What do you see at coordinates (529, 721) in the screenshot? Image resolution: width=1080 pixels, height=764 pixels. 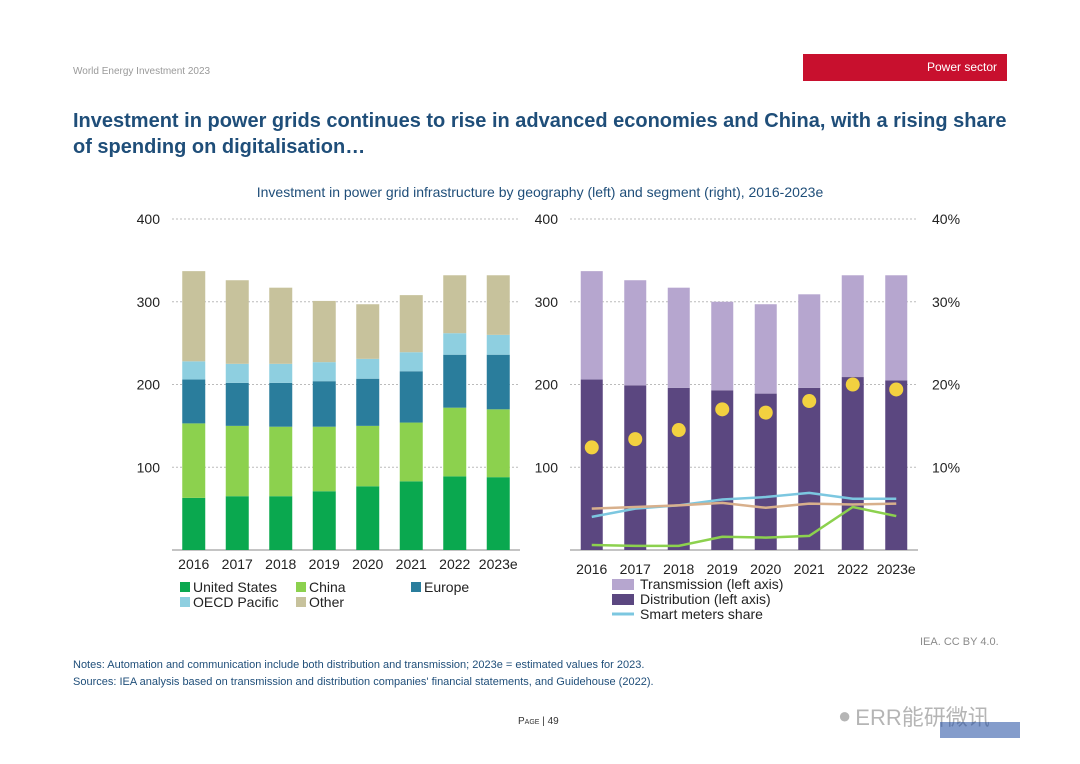 I see `page-label: Page` at bounding box center [529, 721].